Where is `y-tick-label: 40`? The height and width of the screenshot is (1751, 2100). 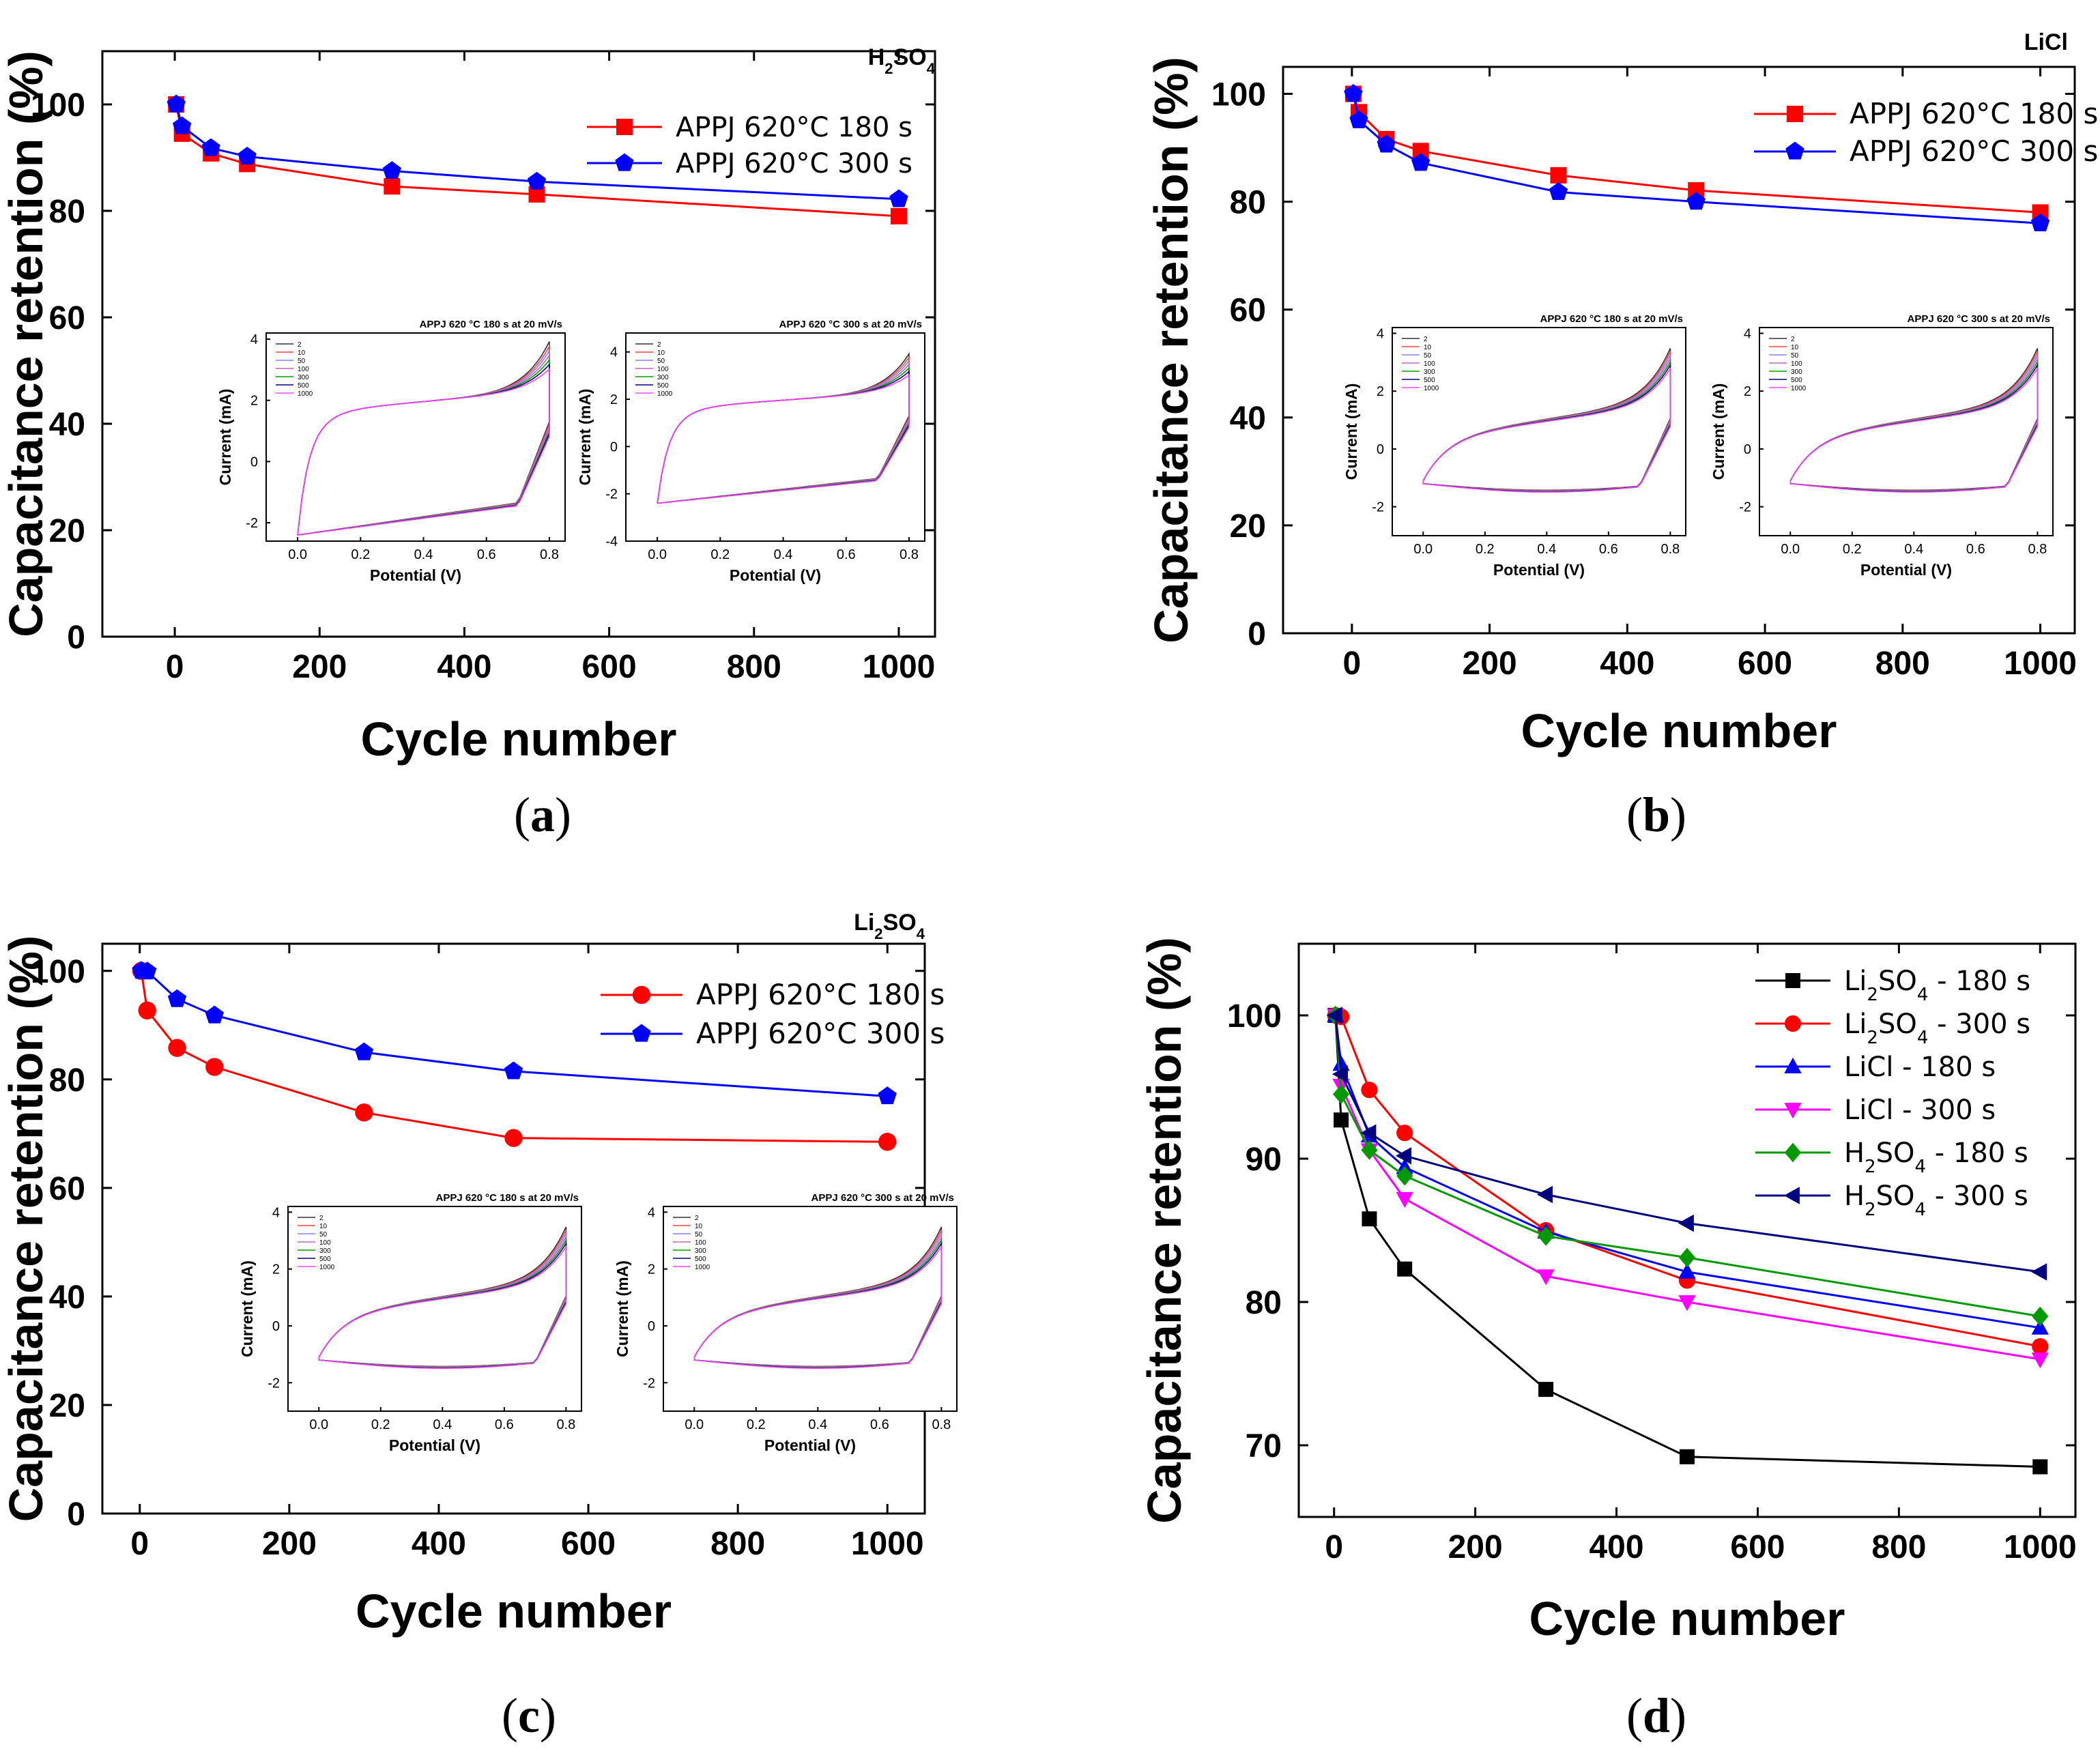
y-tick-label: 40 is located at coordinates (1248, 419).